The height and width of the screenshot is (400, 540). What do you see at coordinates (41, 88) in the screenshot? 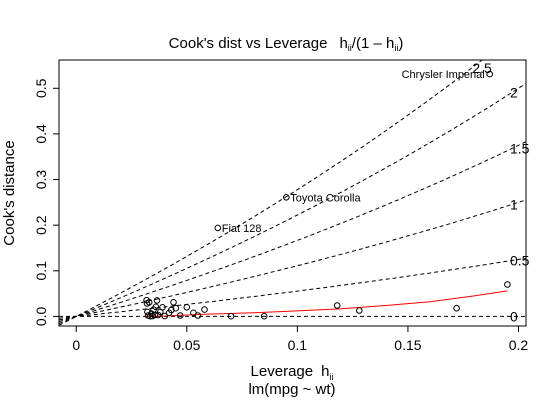
I see `y-tick-label-5: 0.5` at bounding box center [41, 88].